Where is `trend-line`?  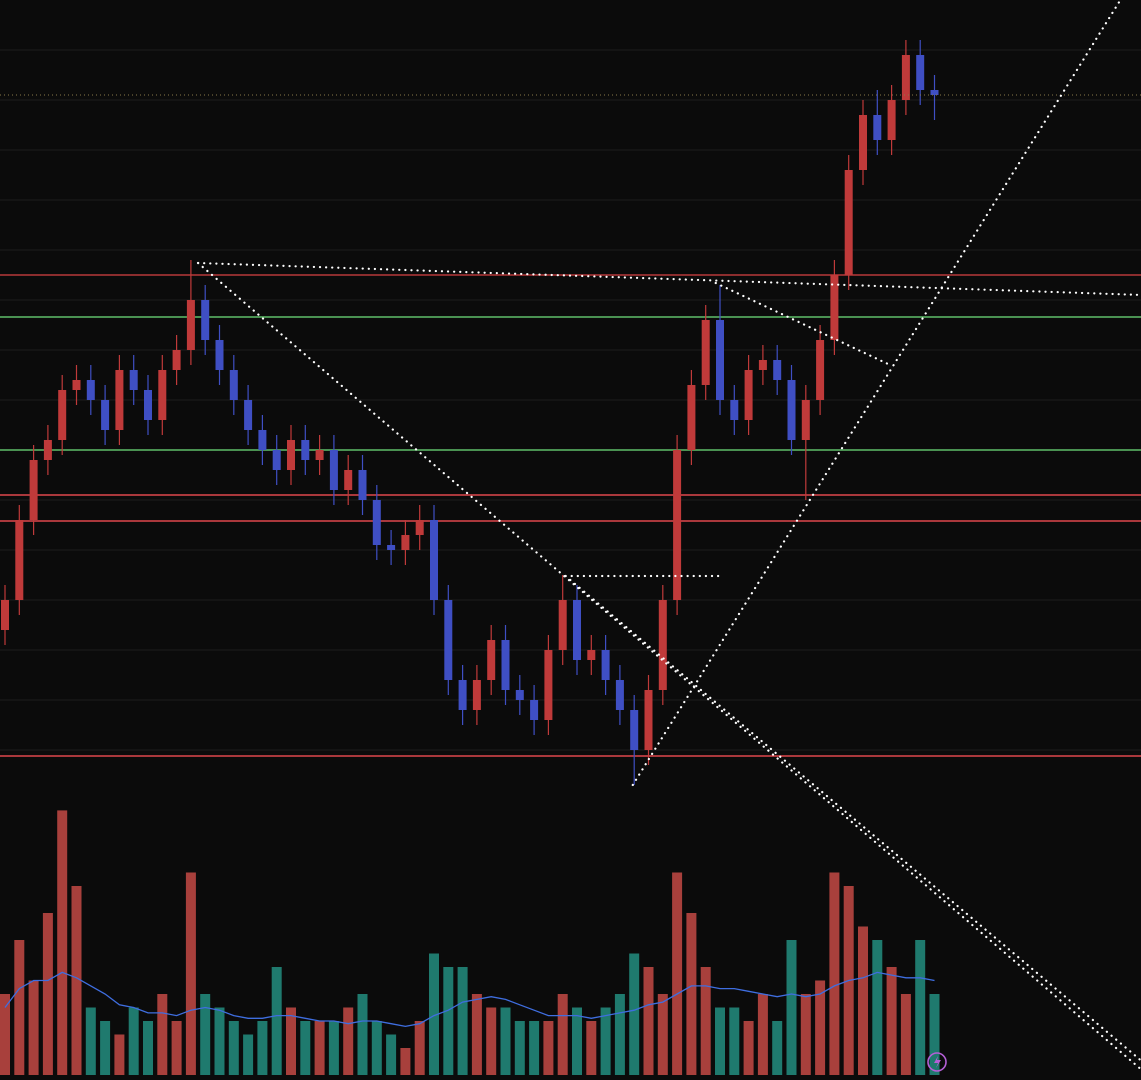
trend-line is located at coordinates (668, 279).